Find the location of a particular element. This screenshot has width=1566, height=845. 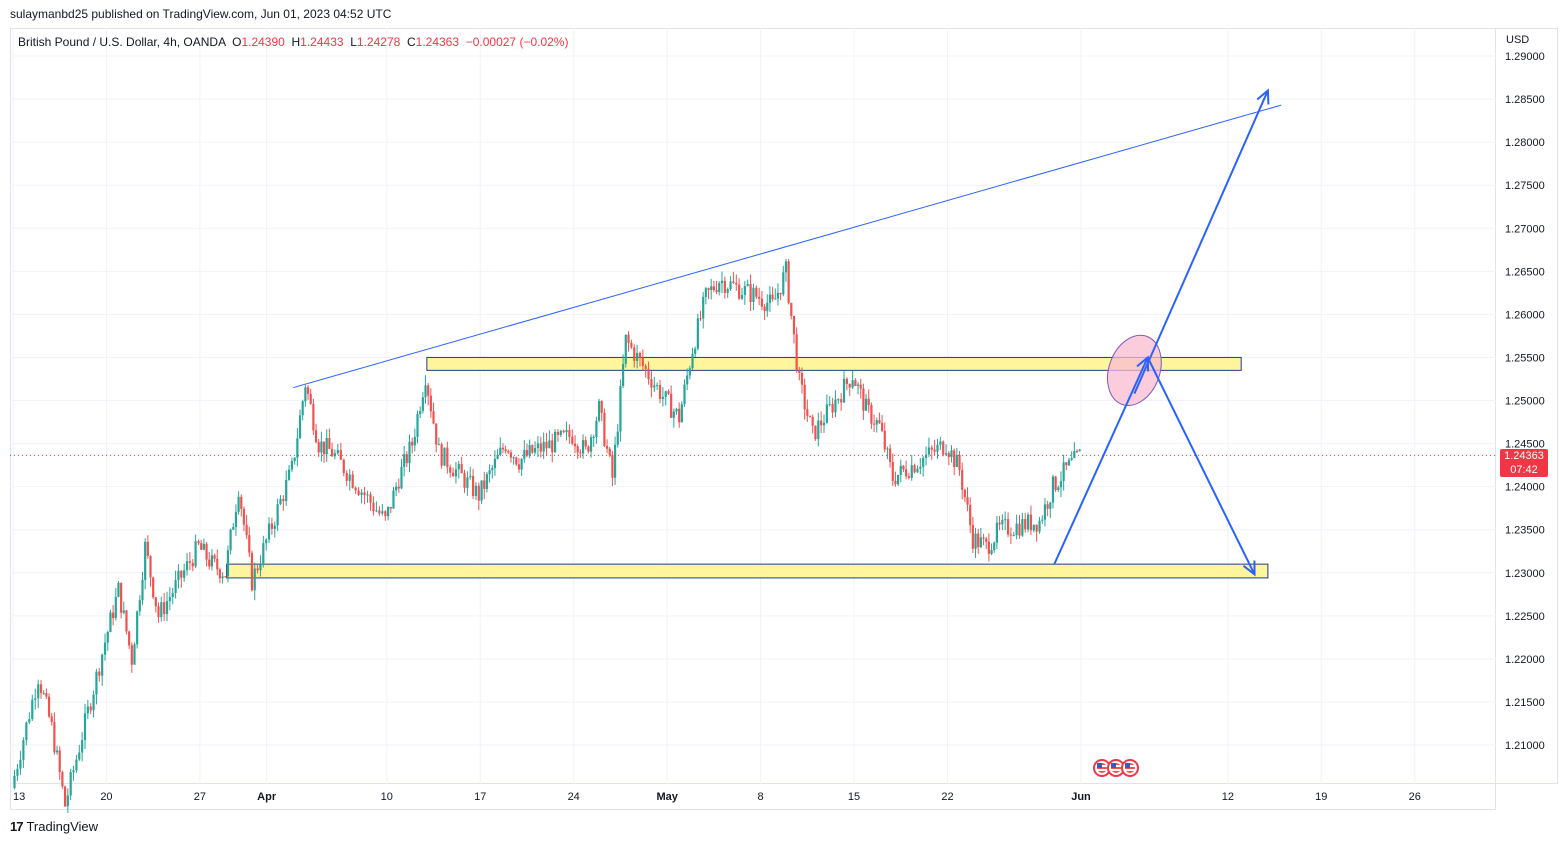

support-zone is located at coordinates (747, 571).